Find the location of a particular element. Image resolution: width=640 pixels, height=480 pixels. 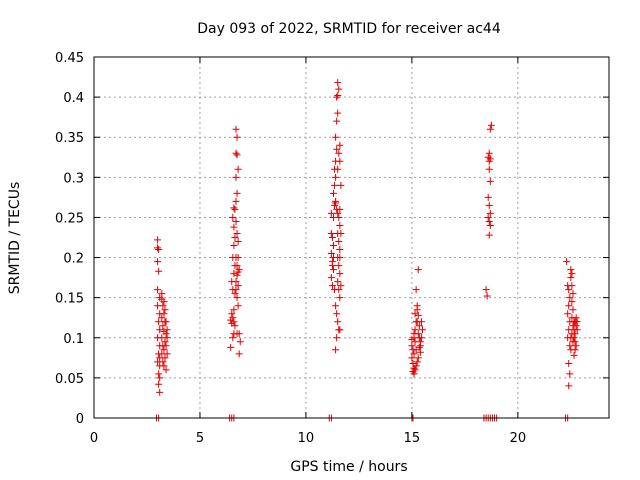

x-tick-label: 0 is located at coordinates (94, 438).